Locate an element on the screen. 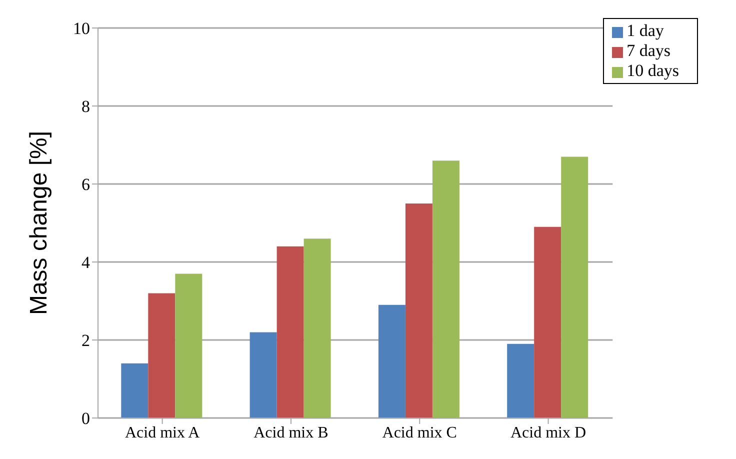 This screenshot has width=736, height=459. y-axis-title: Mass change [%] is located at coordinates (39, 223).